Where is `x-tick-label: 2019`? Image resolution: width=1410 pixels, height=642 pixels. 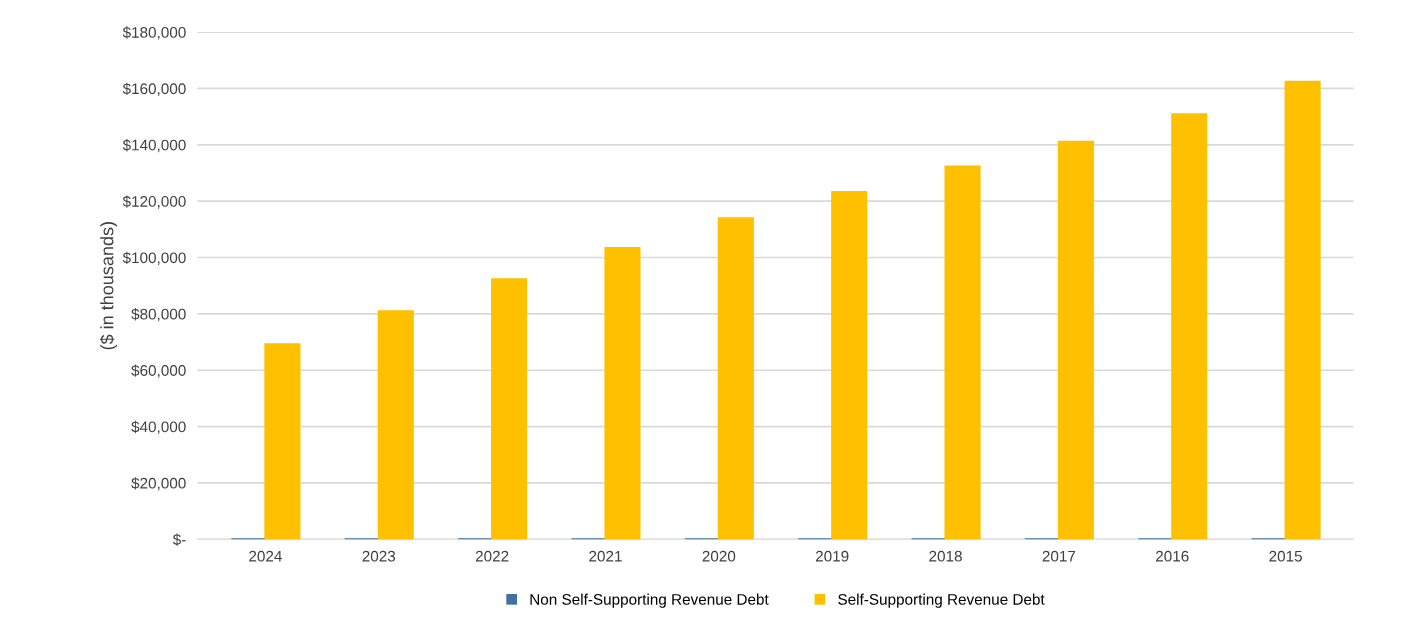
x-tick-label: 2019 is located at coordinates (832, 556).